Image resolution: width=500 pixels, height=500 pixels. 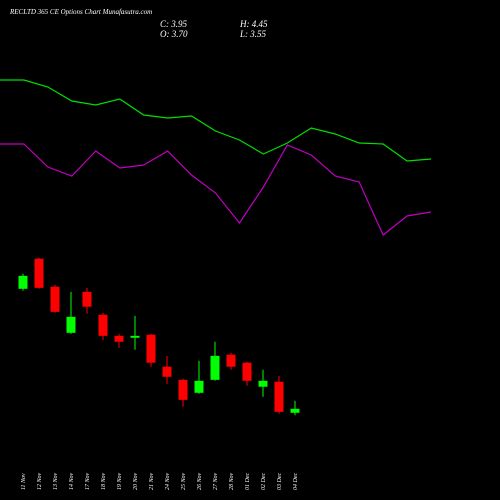 What do you see at coordinates (167, 481) in the screenshot?
I see `x-tick-label: 24 Nov` at bounding box center [167, 481].